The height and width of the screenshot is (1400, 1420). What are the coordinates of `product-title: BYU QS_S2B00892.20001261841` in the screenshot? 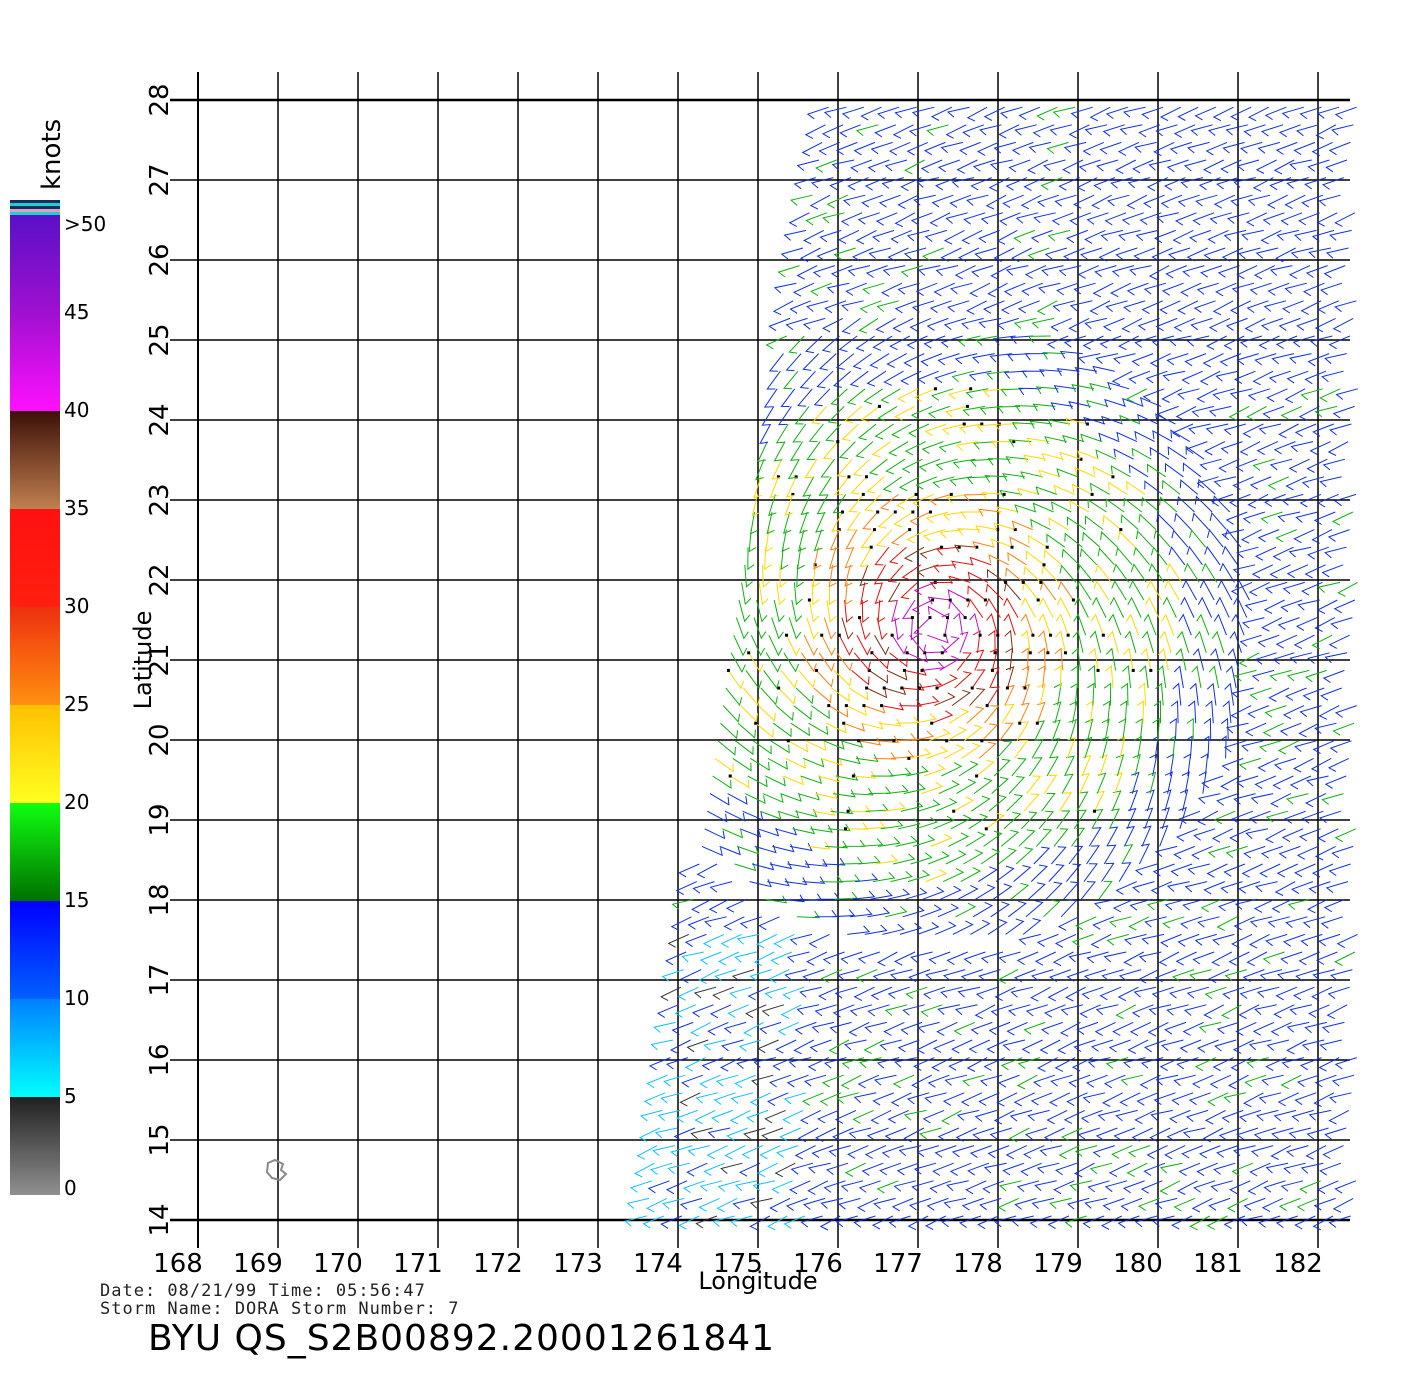 It's located at (462, 1338).